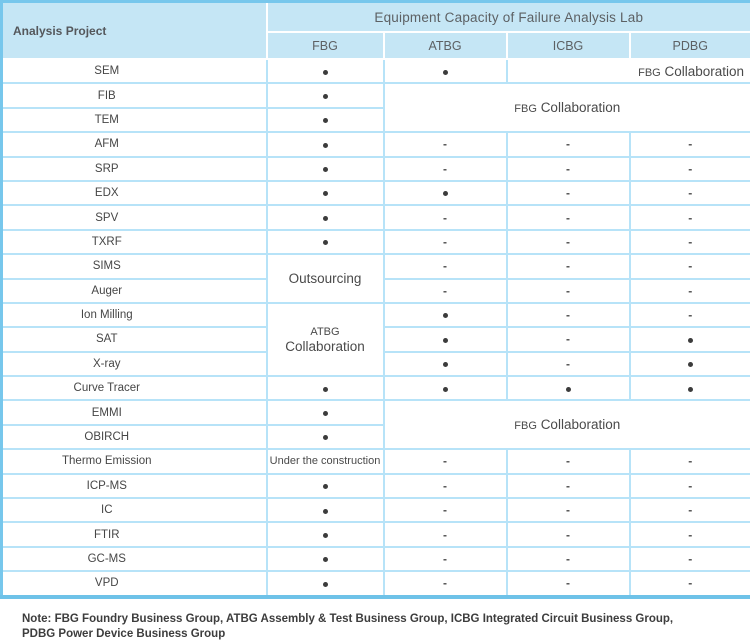 This screenshot has width=750, height=641. Describe the element at coordinates (134, 169) in the screenshot. I see `row-label-srp: SRP` at that location.